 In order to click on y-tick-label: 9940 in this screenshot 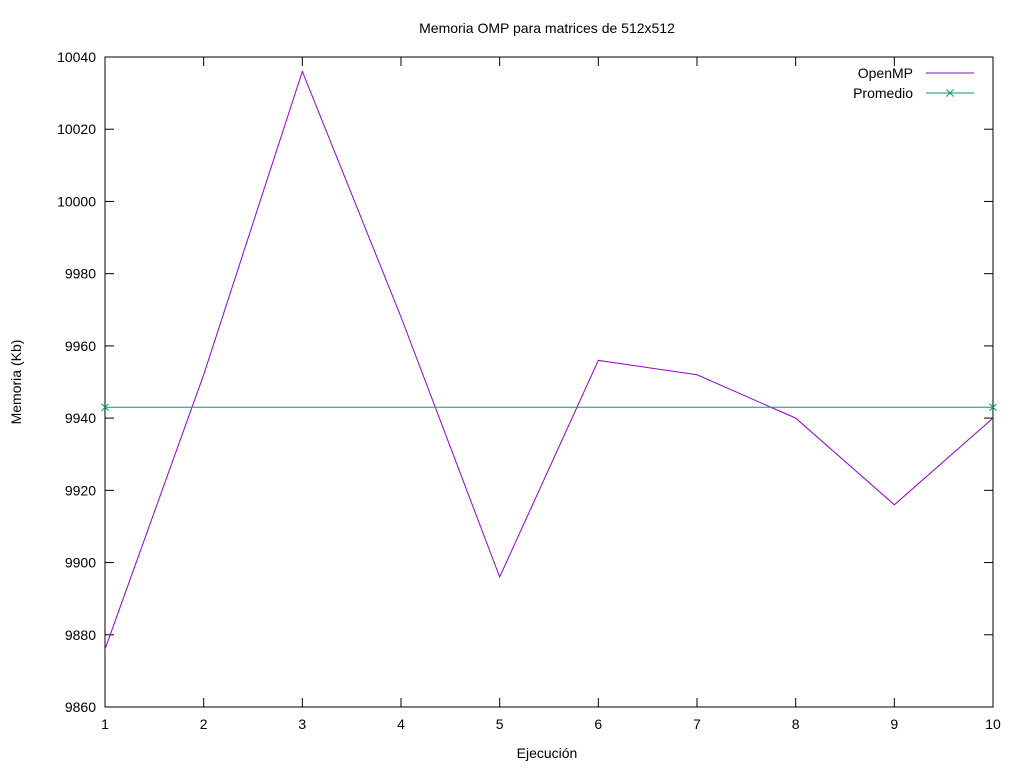, I will do `click(80, 418)`.